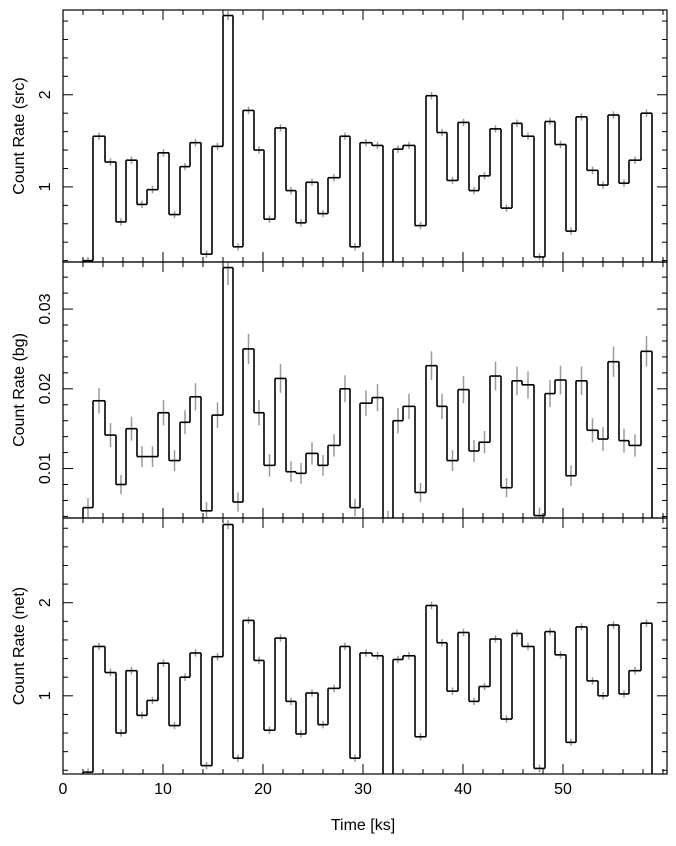 Image resolution: width=676 pixels, height=846 pixels. I want to click on y-tick-label: 0.03, so click(45, 308).